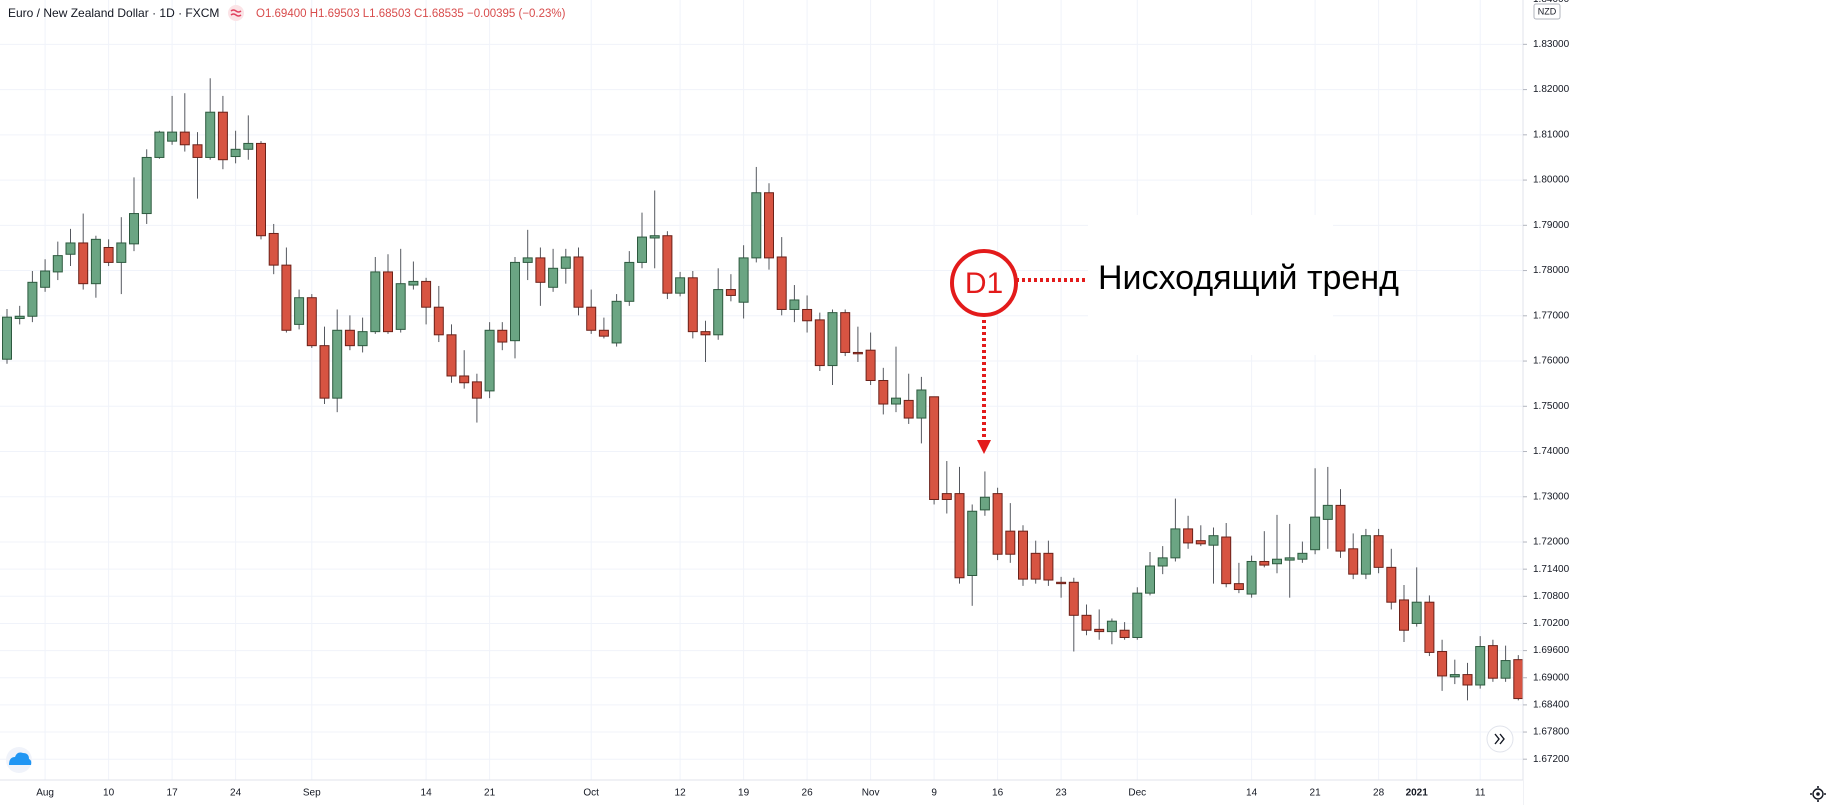 This screenshot has height=810, width=1827. I want to click on x-tick-label: Dec, so click(1137, 793).